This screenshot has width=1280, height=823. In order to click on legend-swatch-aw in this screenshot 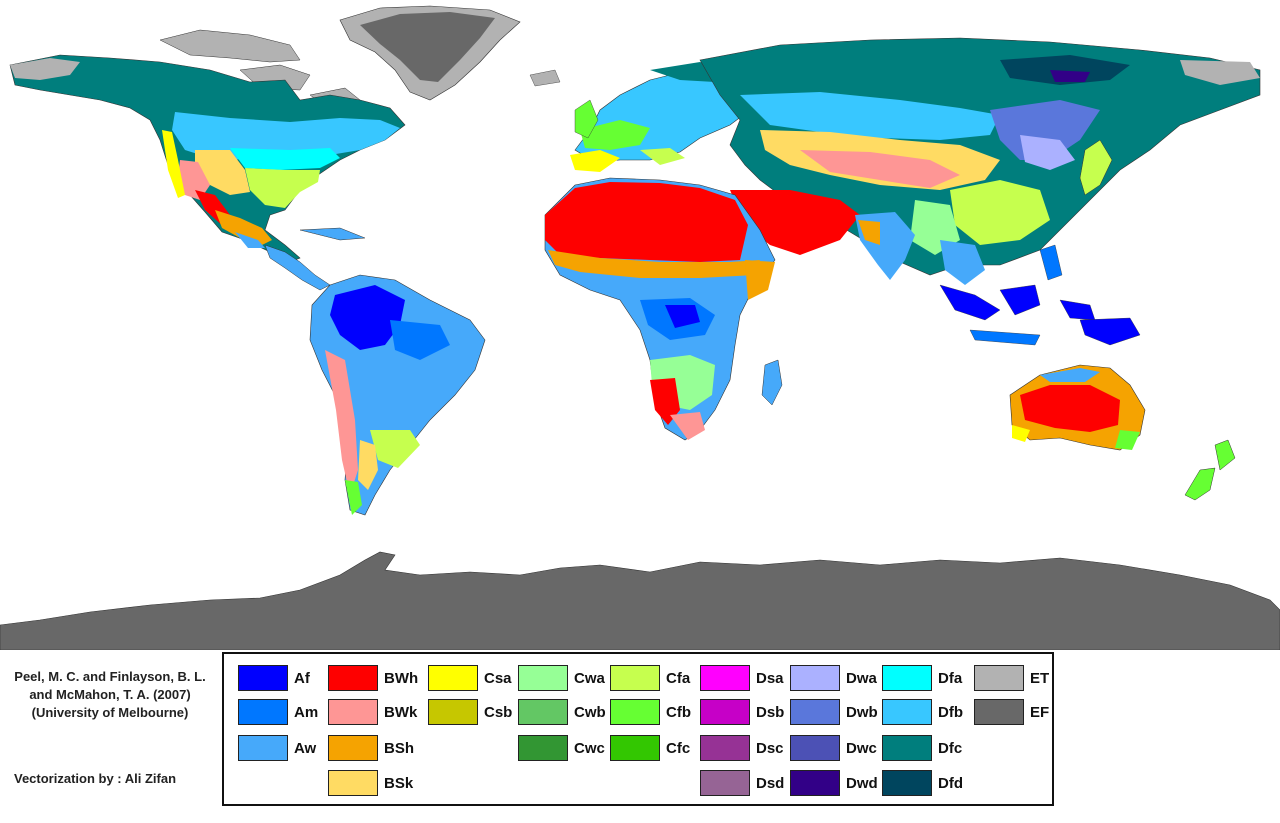, I will do `click(263, 748)`.